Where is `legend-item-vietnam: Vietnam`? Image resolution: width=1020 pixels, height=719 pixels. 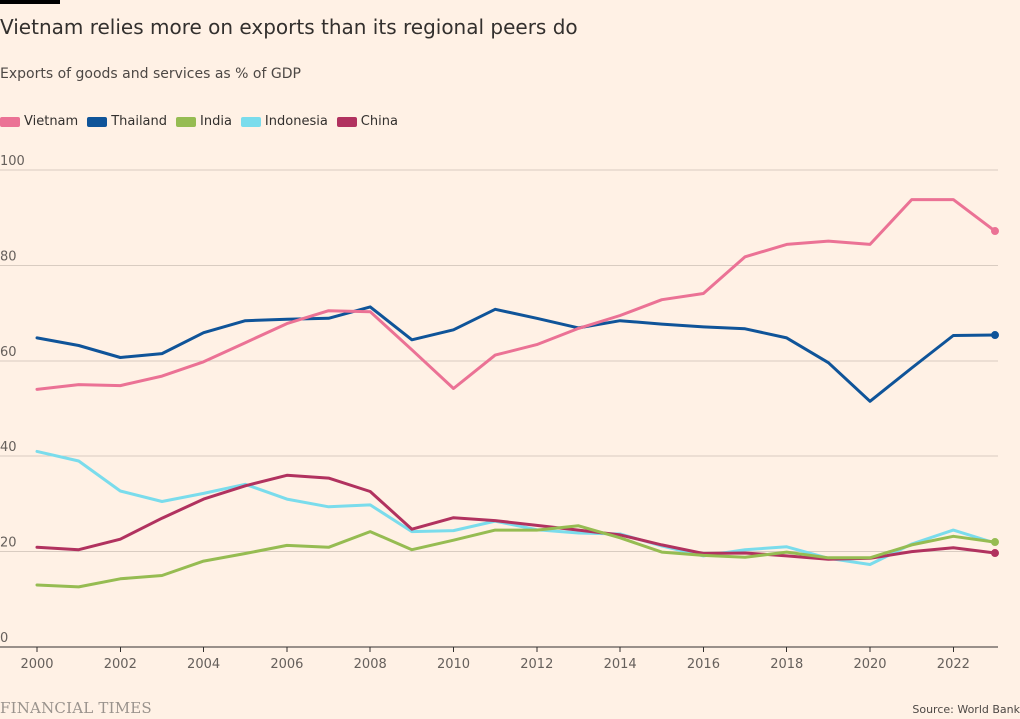
legend-item-vietnam: Vietnam is located at coordinates (39, 121).